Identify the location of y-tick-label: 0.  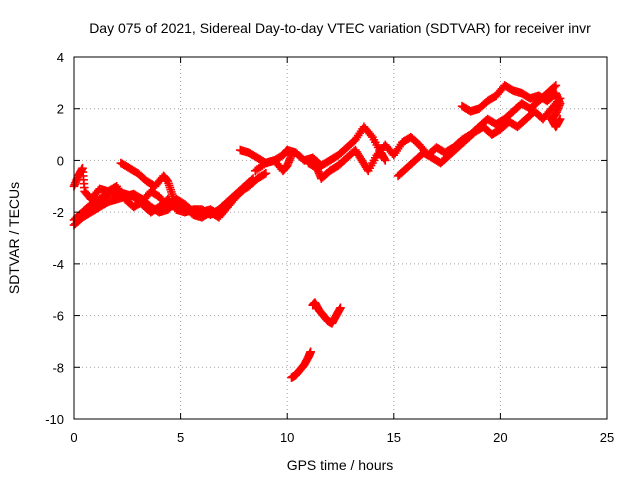
(60, 160).